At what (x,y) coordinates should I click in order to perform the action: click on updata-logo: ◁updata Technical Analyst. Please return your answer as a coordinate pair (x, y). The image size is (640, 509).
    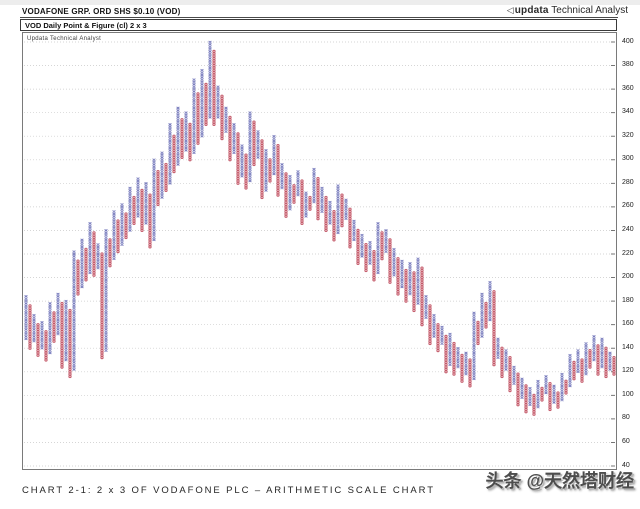
    Looking at the image, I should click on (567, 10).